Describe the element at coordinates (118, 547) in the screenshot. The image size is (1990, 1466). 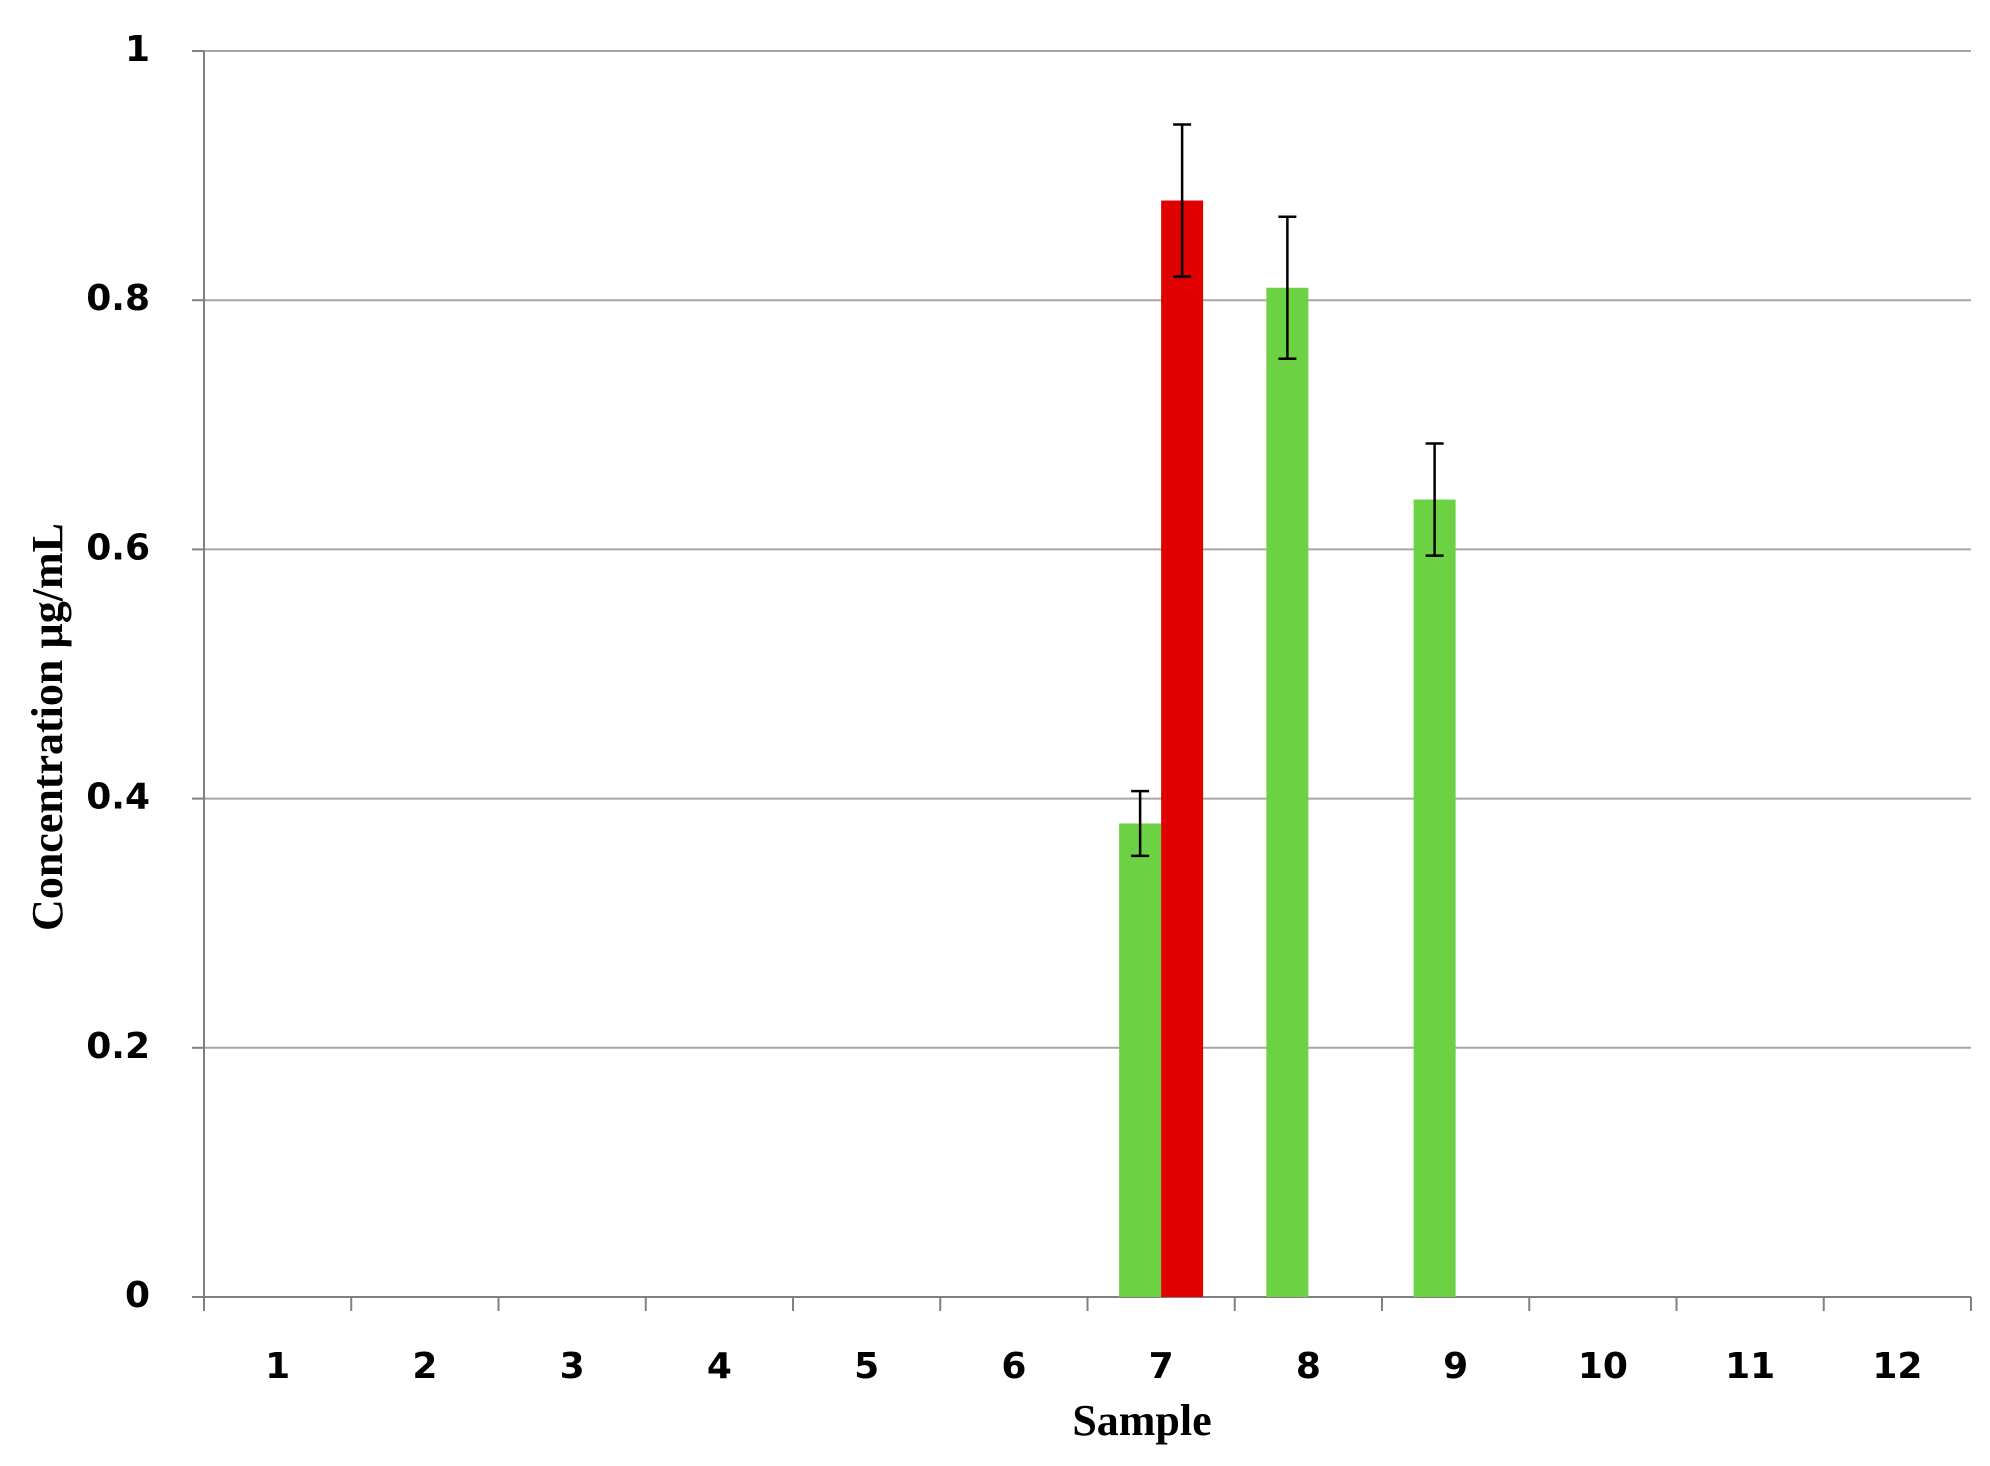
I see `y-tick-label: 0.6` at that location.